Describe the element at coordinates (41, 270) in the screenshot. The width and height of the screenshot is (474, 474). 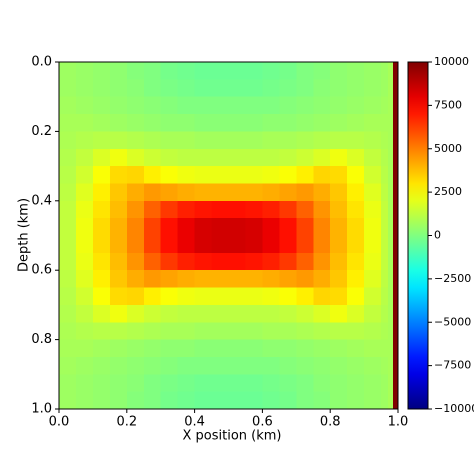
I see `y-tick-label: 0.6` at that location.